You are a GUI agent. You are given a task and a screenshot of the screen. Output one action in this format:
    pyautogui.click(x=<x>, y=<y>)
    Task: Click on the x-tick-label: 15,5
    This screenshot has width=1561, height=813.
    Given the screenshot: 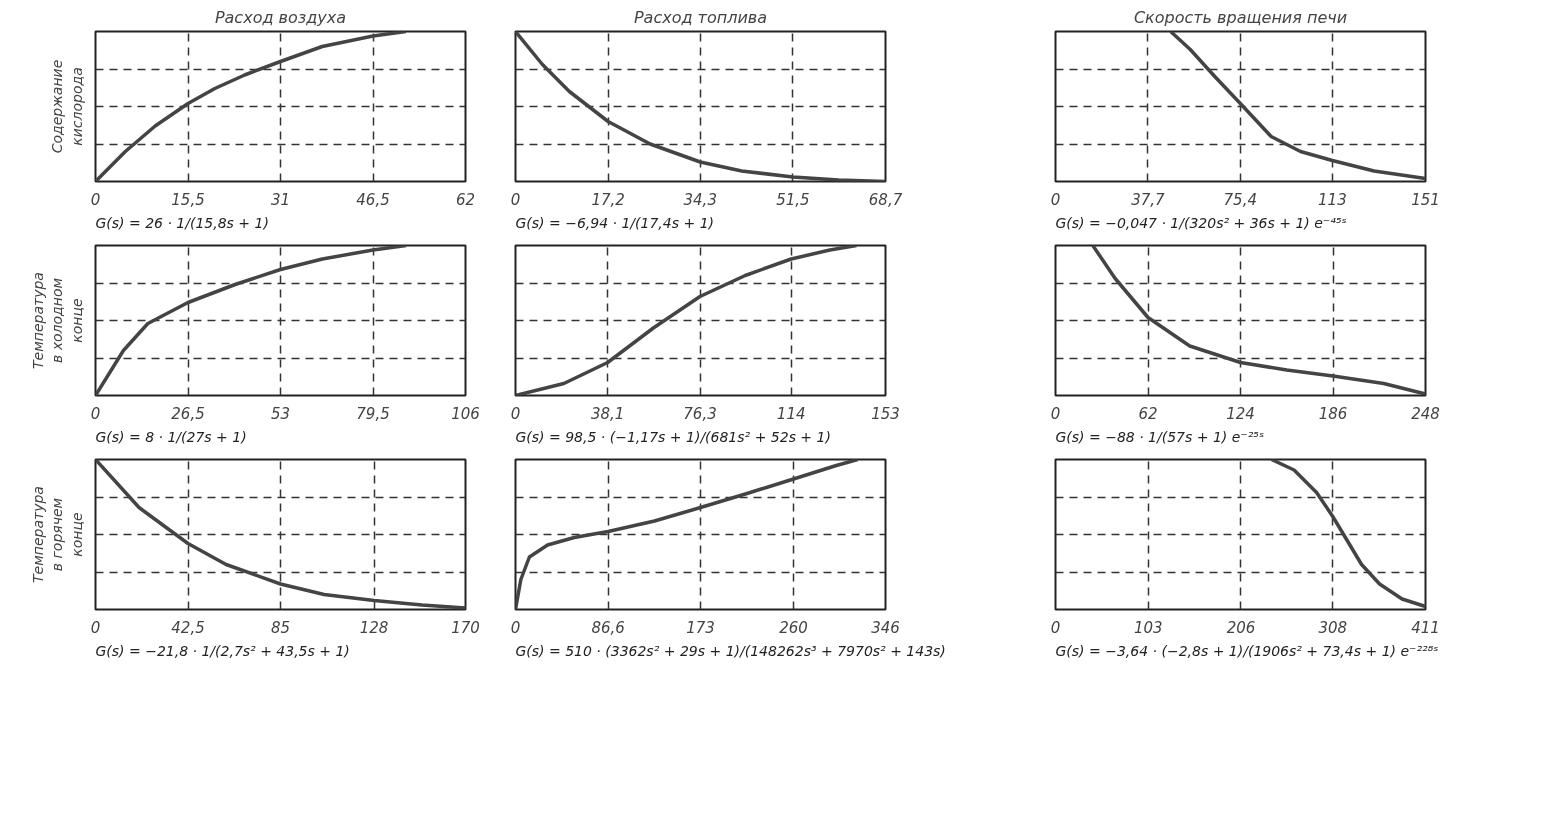 What is the action you would take?
    pyautogui.click(x=188, y=199)
    